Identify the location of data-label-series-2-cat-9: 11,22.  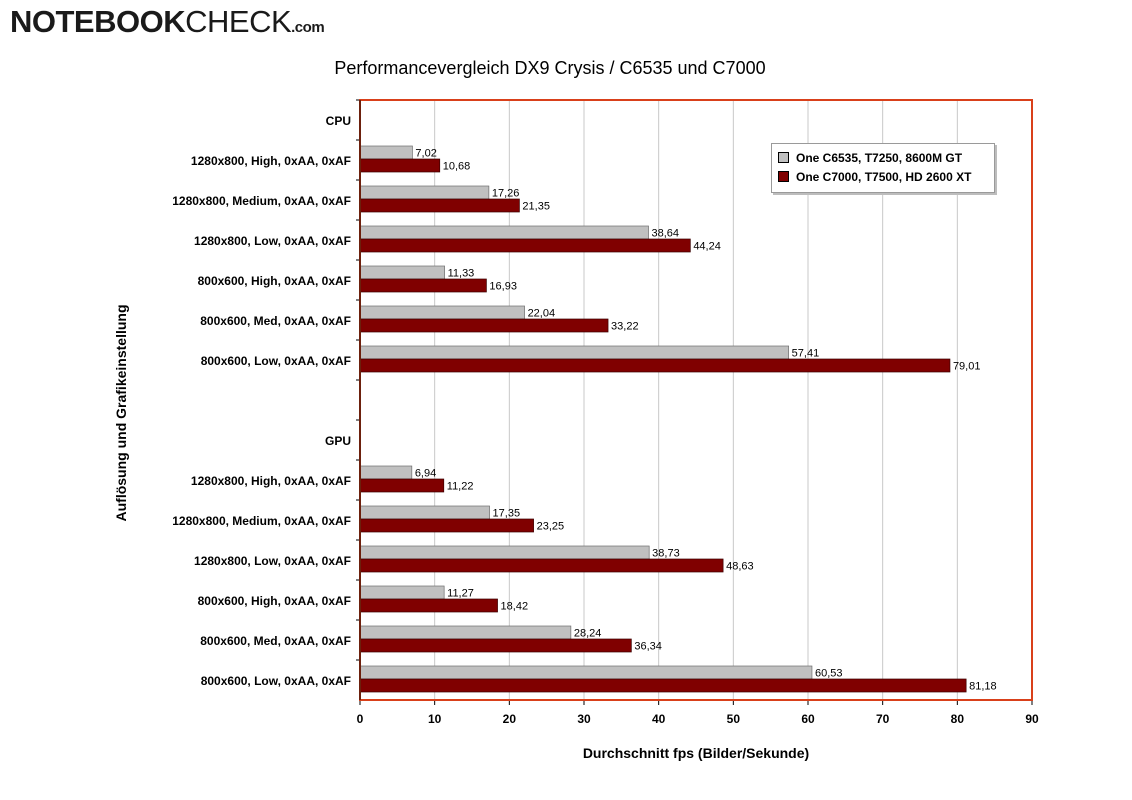
(460, 487).